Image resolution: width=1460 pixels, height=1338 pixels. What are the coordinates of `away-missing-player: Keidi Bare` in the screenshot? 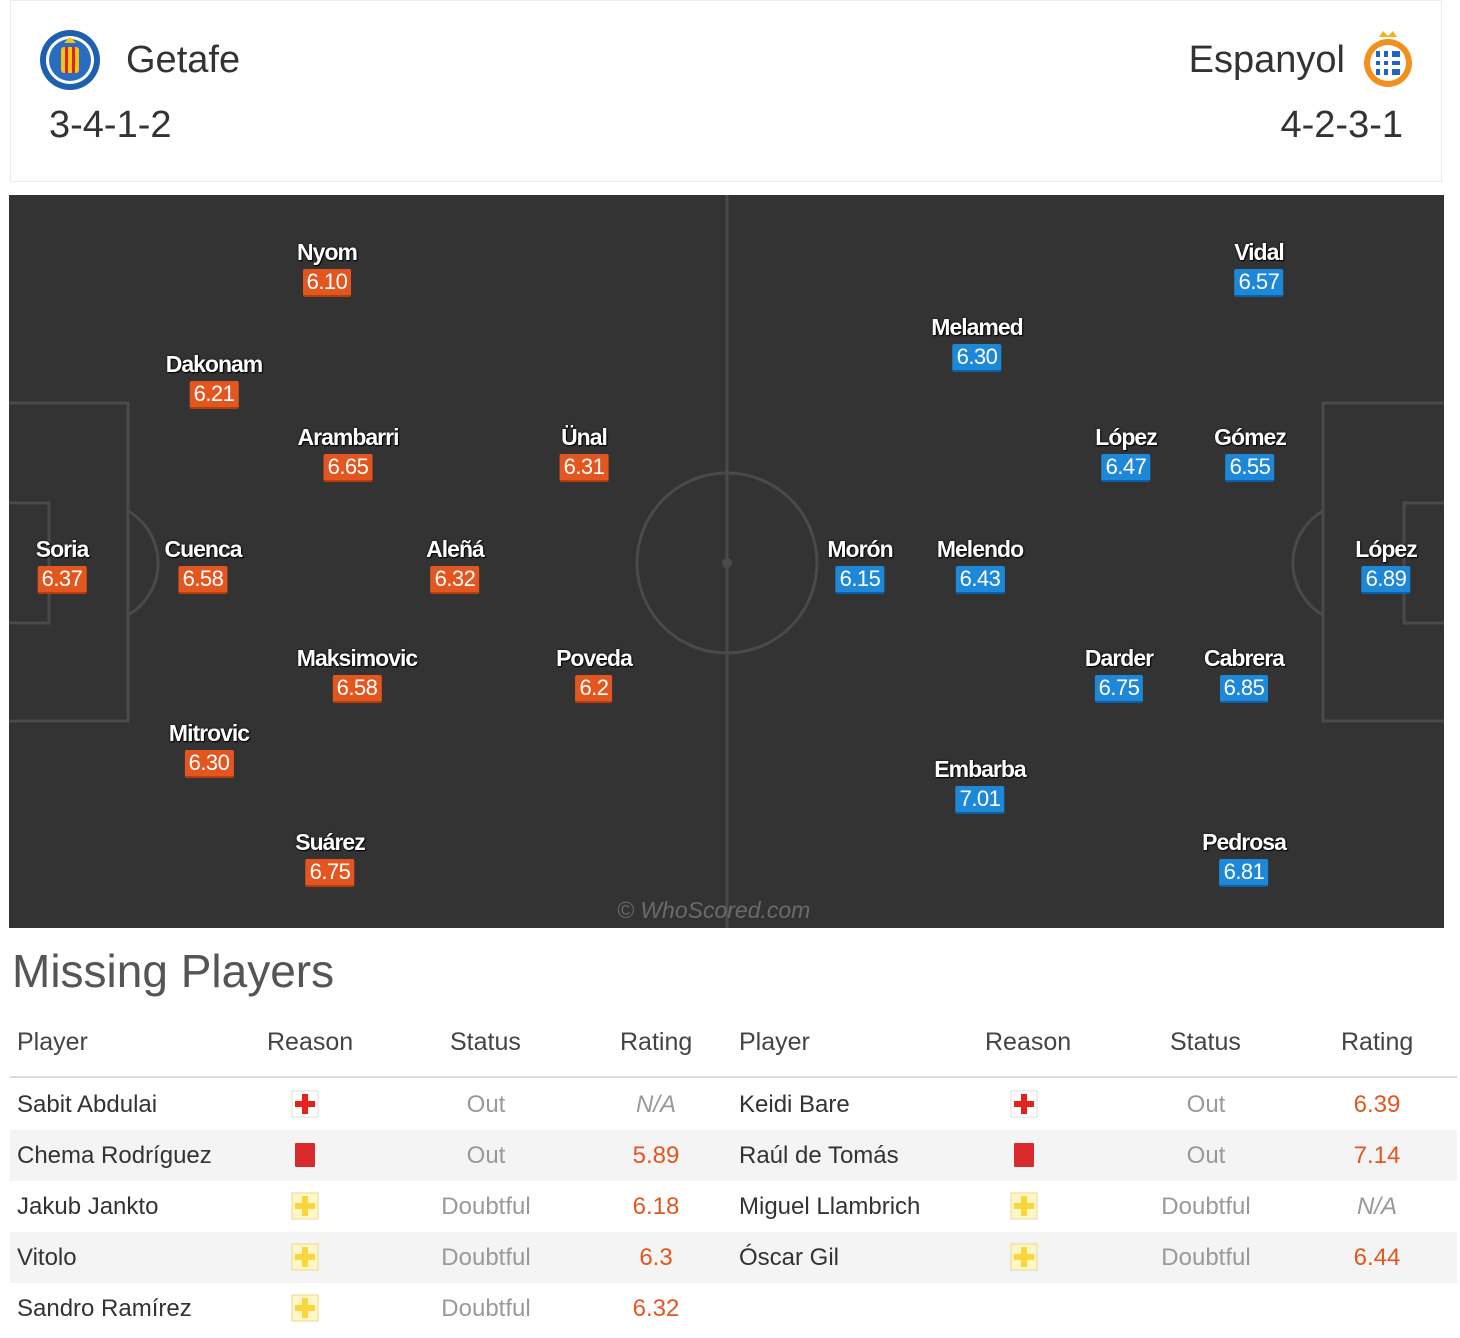 It's located at (794, 1104).